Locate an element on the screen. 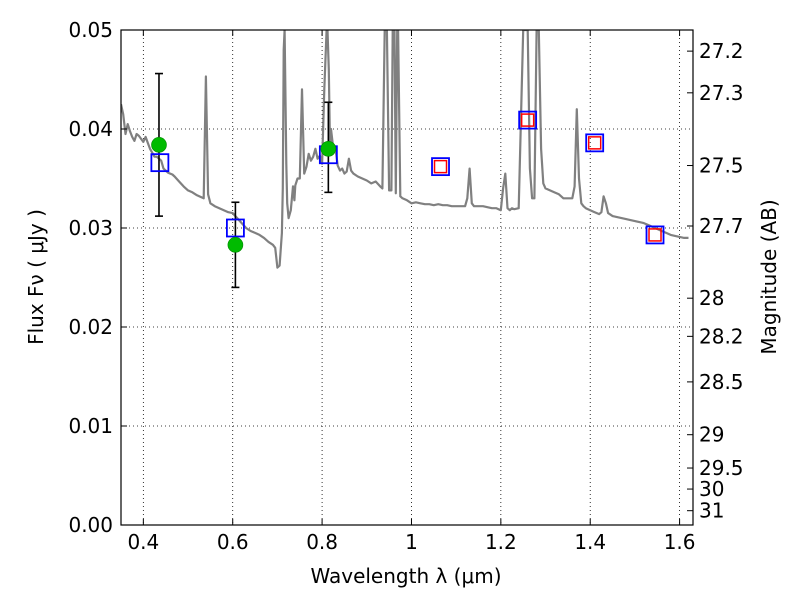 This screenshot has height=600, width=800. x-tick-label: 0.8 is located at coordinates (322, 542).